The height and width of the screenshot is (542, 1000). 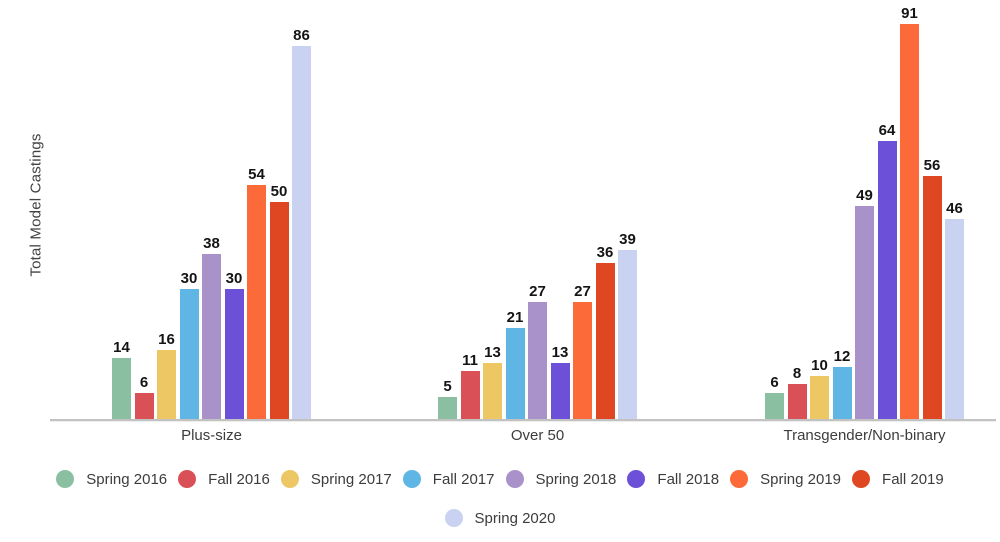 What do you see at coordinates (279, 191) in the screenshot?
I see `bar-value-label: 50` at bounding box center [279, 191].